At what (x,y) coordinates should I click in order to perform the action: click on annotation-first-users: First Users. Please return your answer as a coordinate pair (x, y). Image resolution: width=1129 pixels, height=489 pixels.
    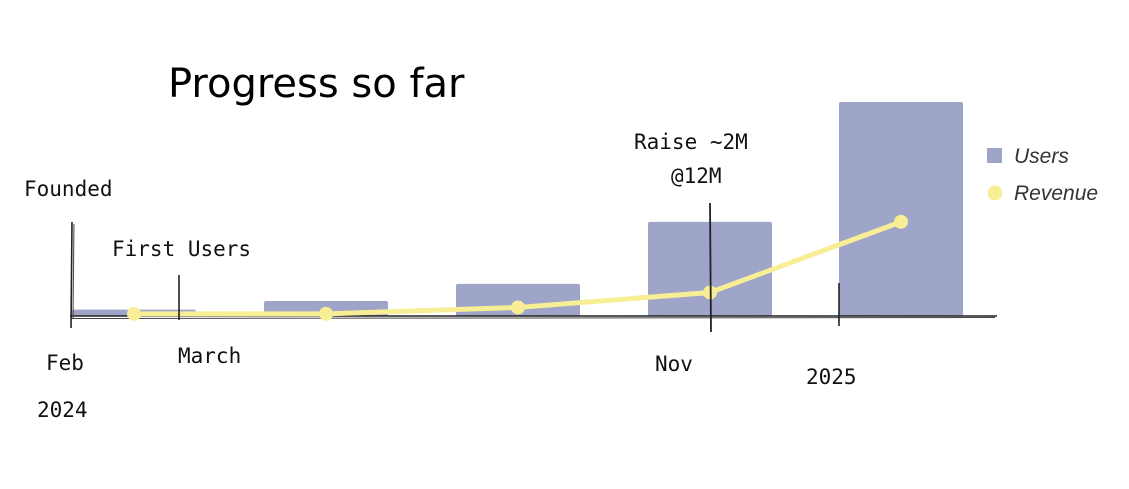
    Looking at the image, I should click on (181, 249).